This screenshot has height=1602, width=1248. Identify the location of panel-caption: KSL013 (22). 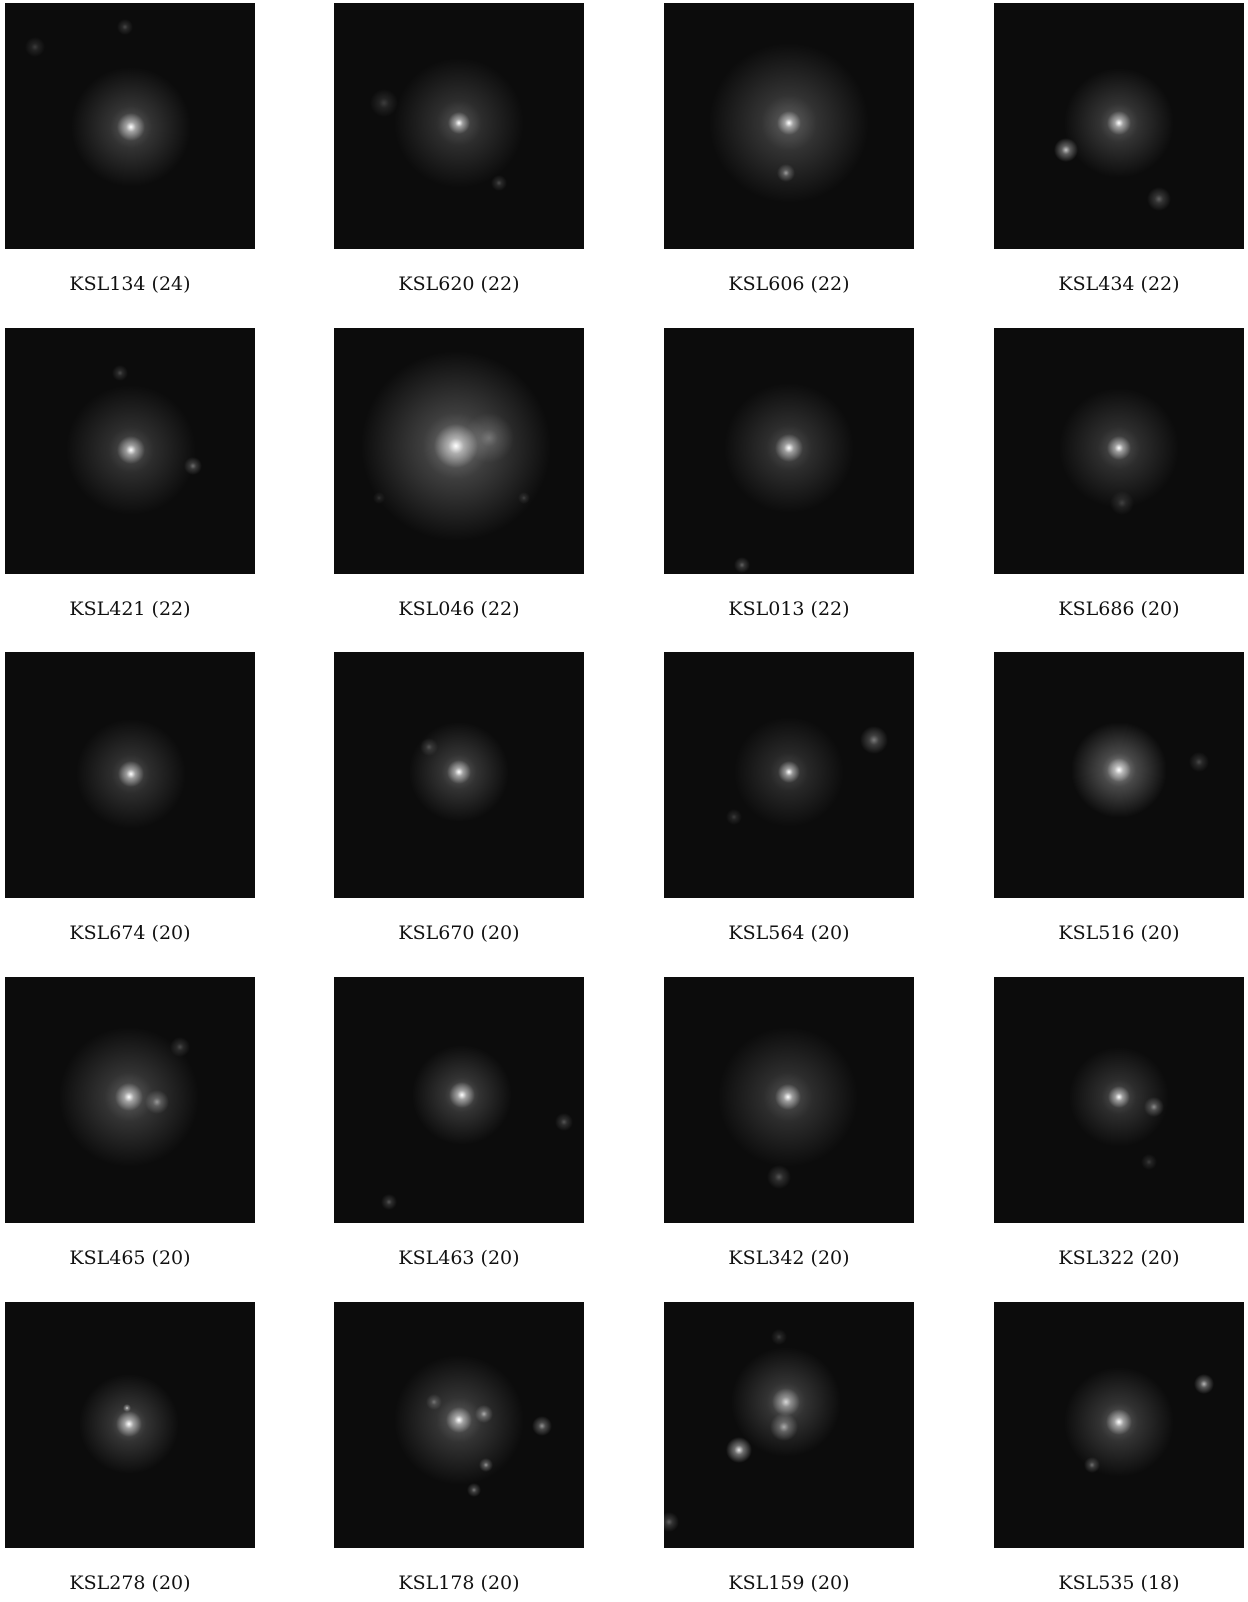
(789, 609).